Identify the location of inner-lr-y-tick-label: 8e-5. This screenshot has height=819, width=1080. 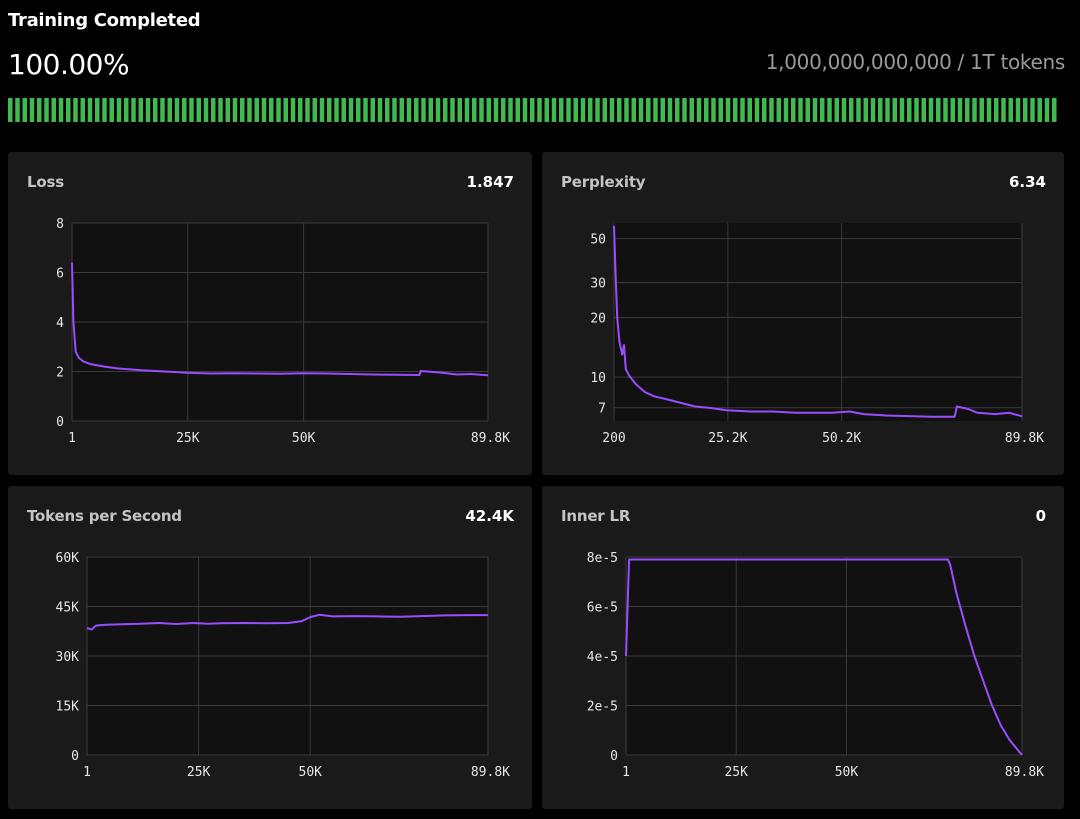
(602, 558).